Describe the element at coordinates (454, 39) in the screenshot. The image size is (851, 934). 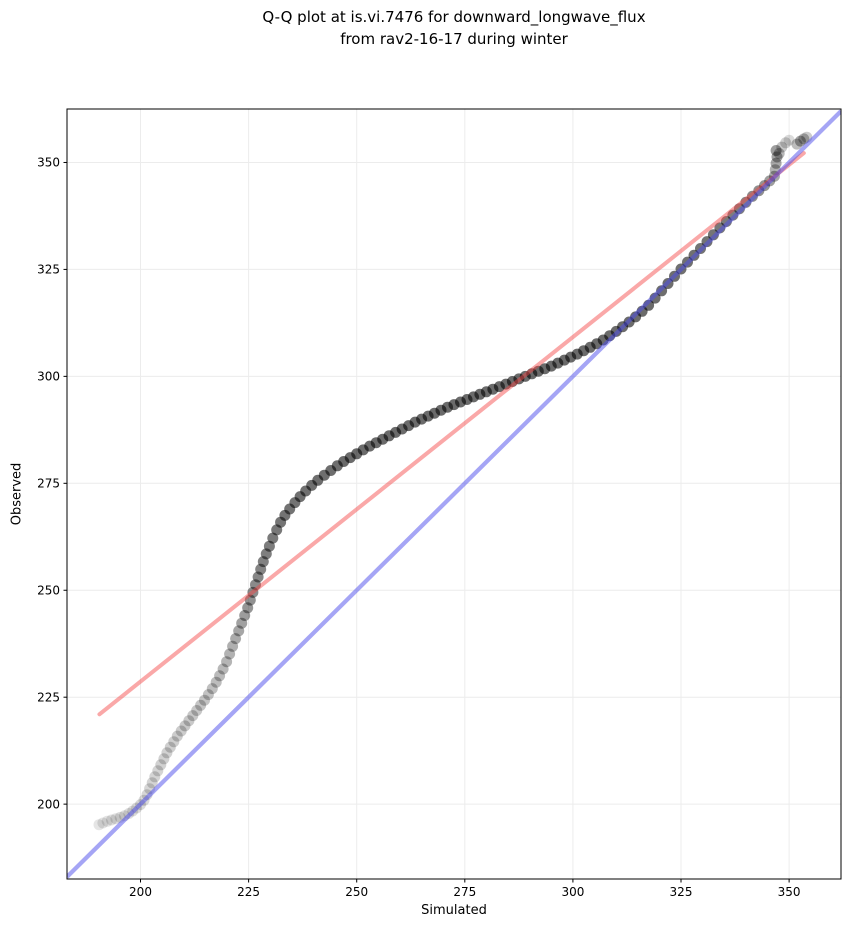
I see `chart-title-line-2: from rav2-16-17 during winter` at that location.